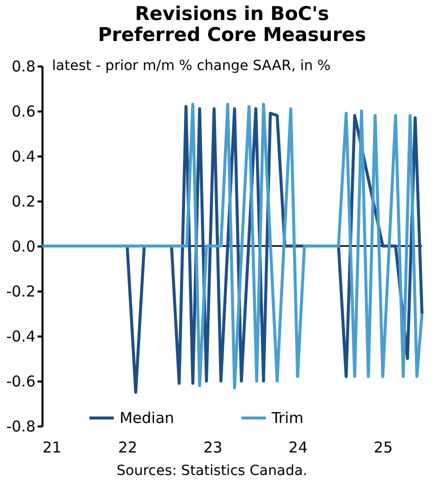 This screenshot has width=440, height=496. What do you see at coordinates (232, 24) in the screenshot?
I see `chart-title: Revisions in BoC's Preferred Core Measures` at bounding box center [232, 24].